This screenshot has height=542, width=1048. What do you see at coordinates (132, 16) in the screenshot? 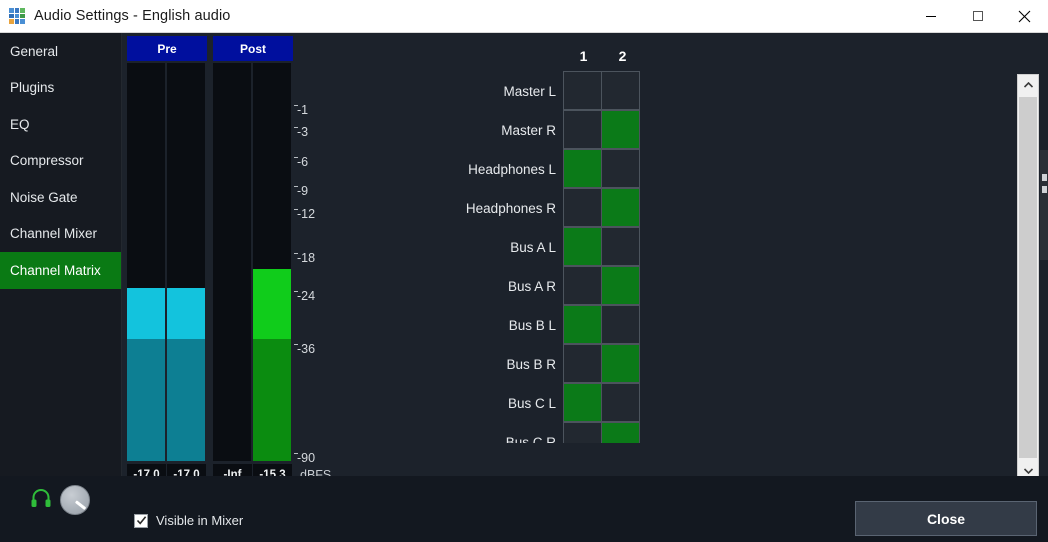
I see `window-title: Audio Settings - English audio` at bounding box center [132, 16].